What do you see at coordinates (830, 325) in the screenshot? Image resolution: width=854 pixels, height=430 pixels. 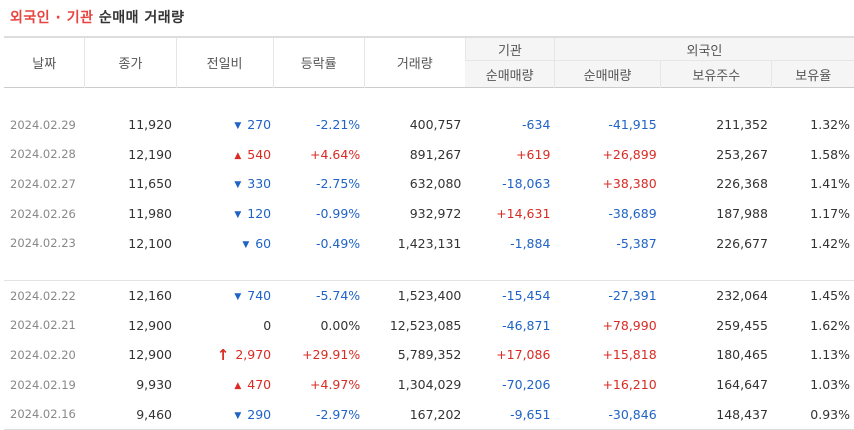 I see `ratio-cell: 1.62%` at bounding box center [830, 325].